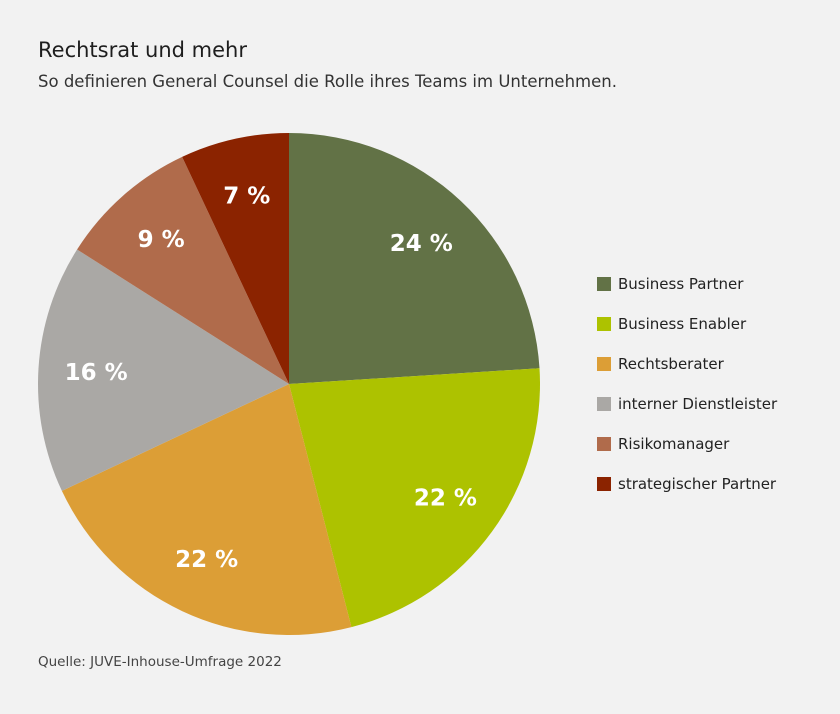  Describe the element at coordinates (161, 240) in the screenshot. I see `data-label: 9 %` at that location.